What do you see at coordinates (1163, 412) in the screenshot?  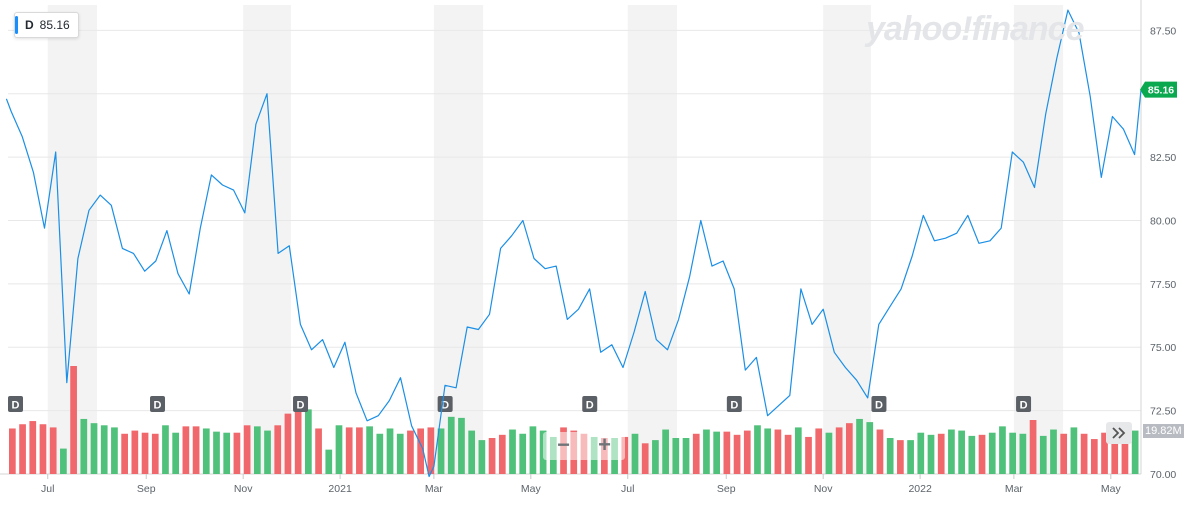 I see `y-tick-label: 72.50` at bounding box center [1163, 412].